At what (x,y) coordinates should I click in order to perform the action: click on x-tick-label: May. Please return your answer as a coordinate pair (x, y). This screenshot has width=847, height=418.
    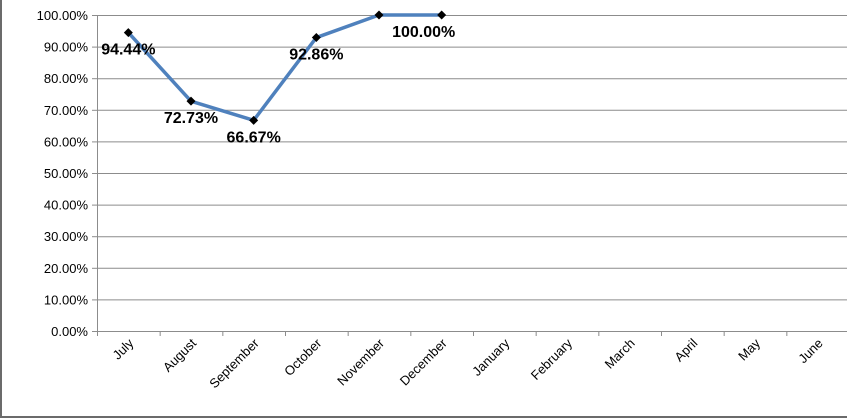
    Looking at the image, I should click on (749, 349).